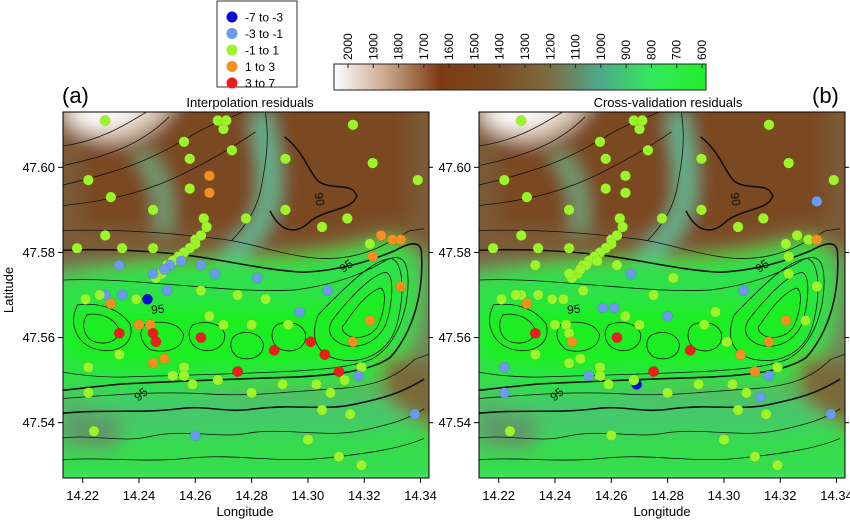 This screenshot has width=850, height=520. Describe the element at coordinates (348, 46) in the screenshot. I see `colorbar-tick-label: 2000` at that location.